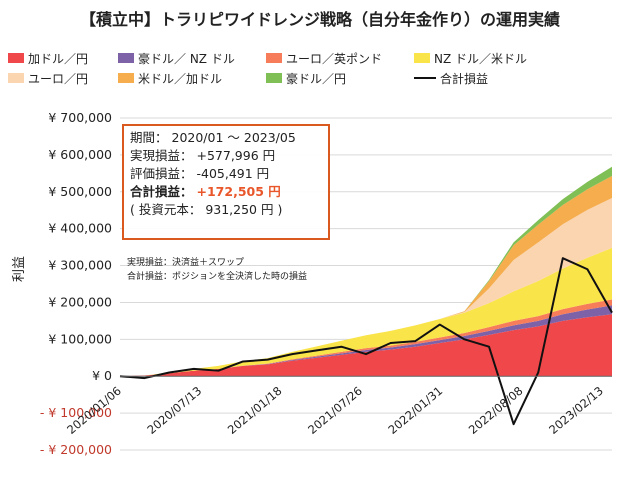 This screenshot has height=480, width=640. I want to click on legend-item: 米ドル／加ドル, so click(192, 78).